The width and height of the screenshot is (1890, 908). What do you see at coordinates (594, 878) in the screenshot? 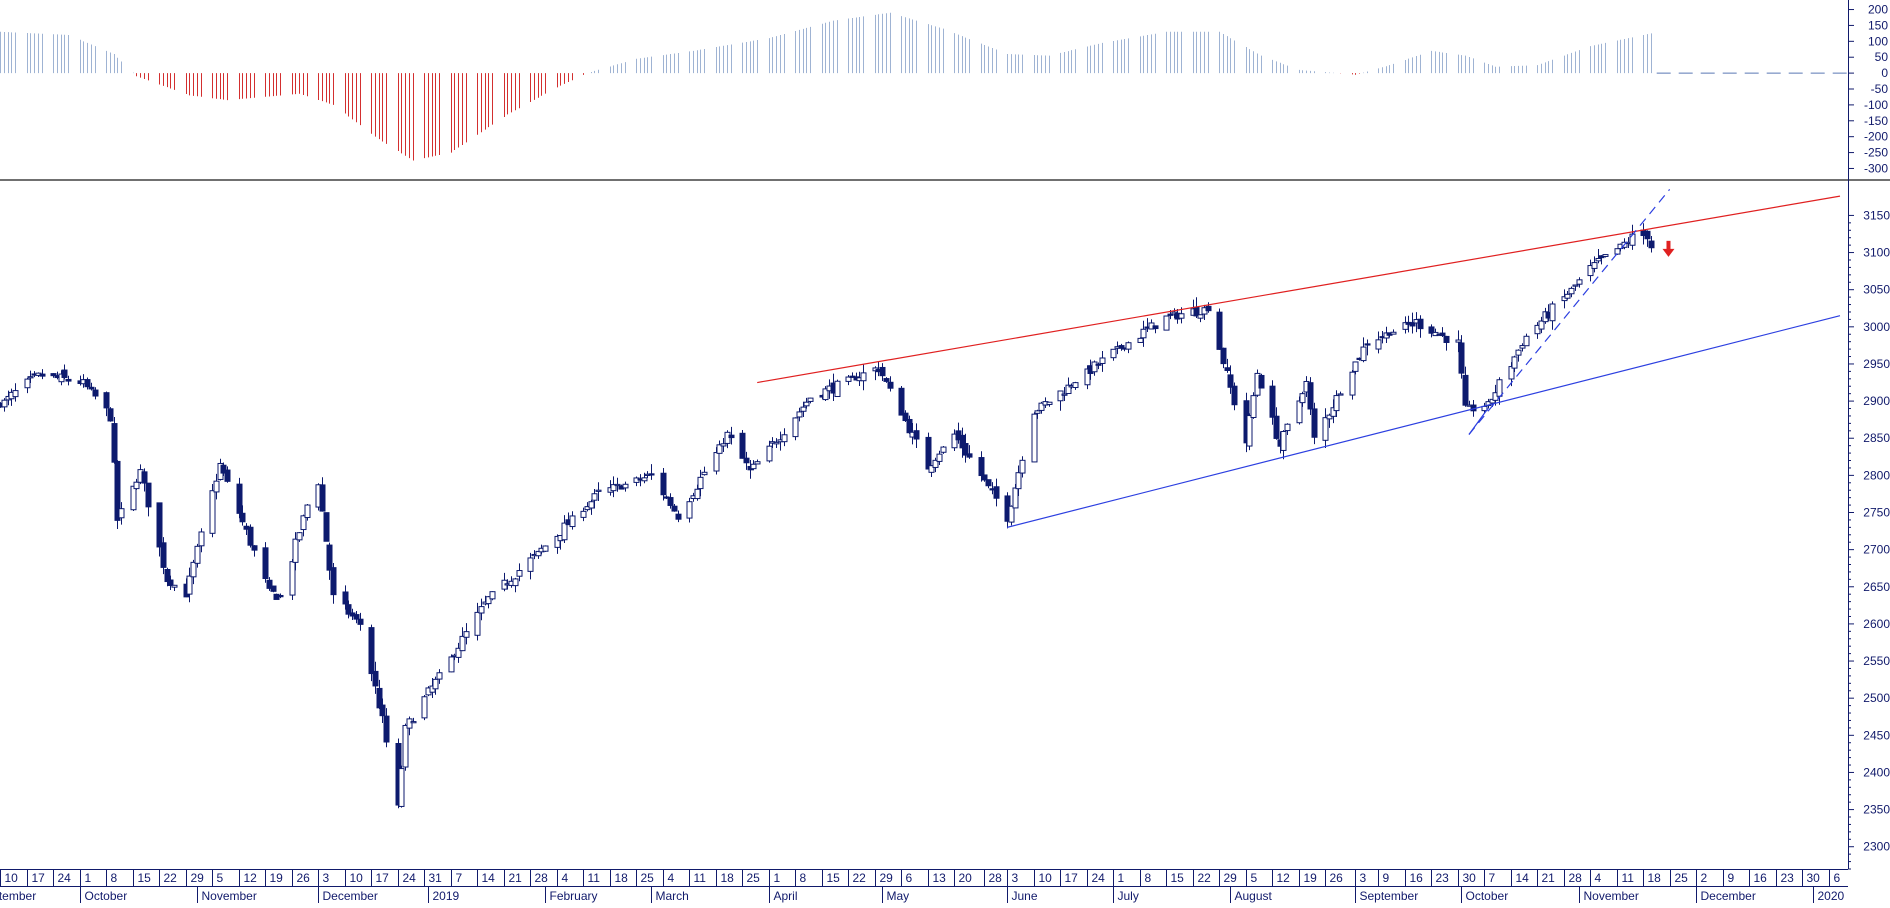
I see `x-day-tick-label: 11` at bounding box center [594, 878].